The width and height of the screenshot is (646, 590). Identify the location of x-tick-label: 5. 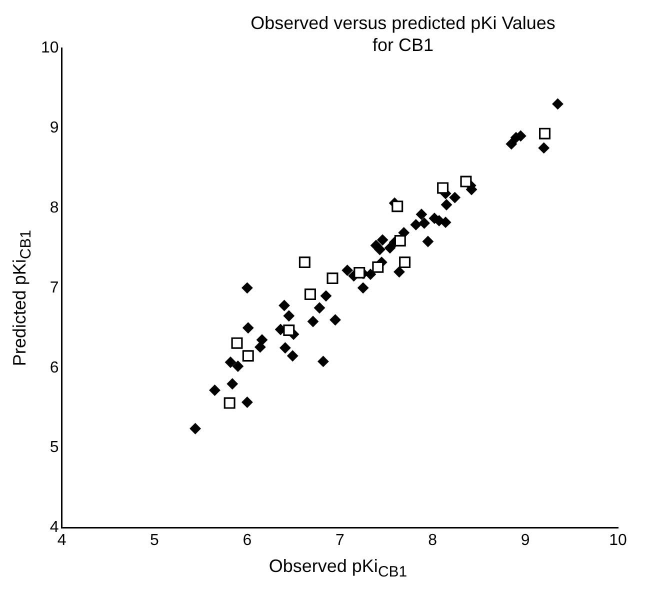
(155, 540).